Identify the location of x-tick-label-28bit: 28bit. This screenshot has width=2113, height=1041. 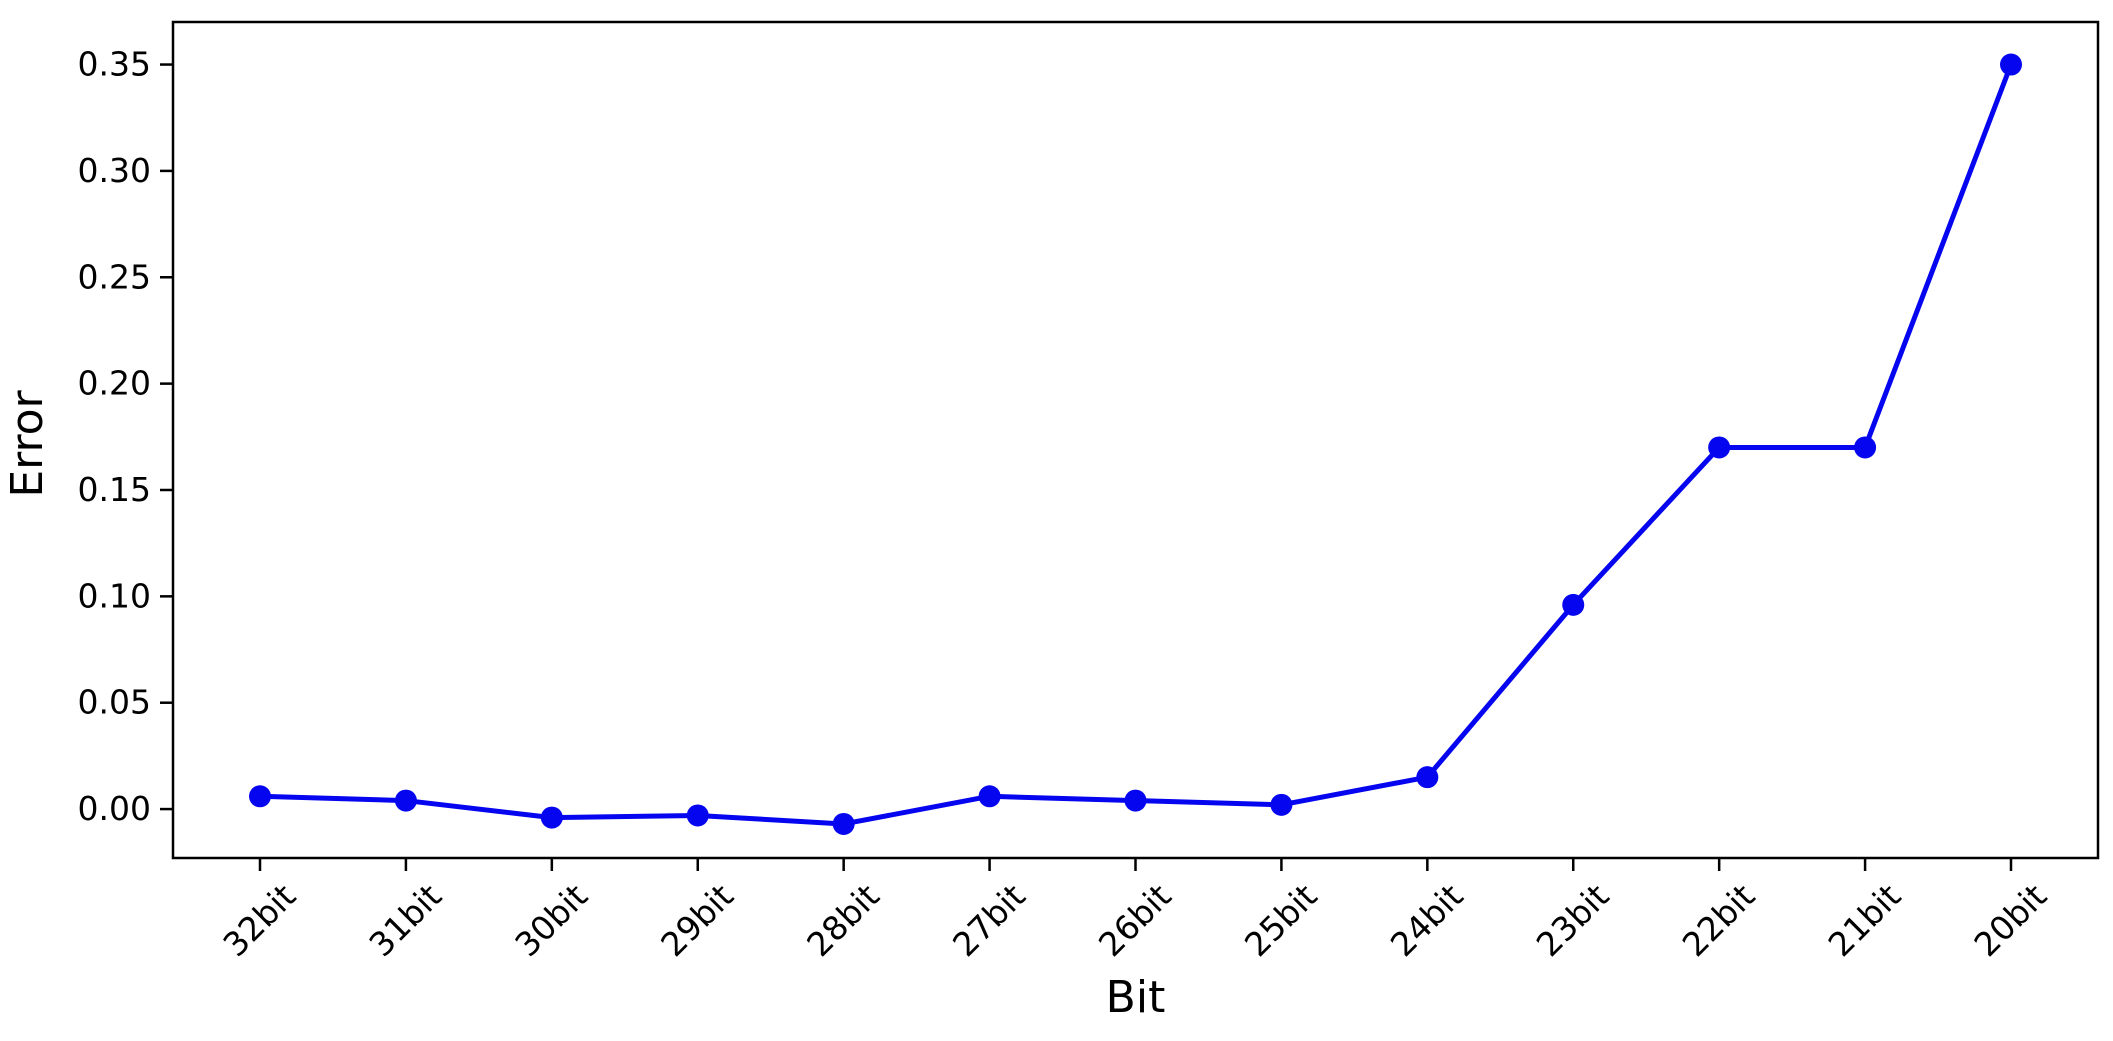
(843, 920).